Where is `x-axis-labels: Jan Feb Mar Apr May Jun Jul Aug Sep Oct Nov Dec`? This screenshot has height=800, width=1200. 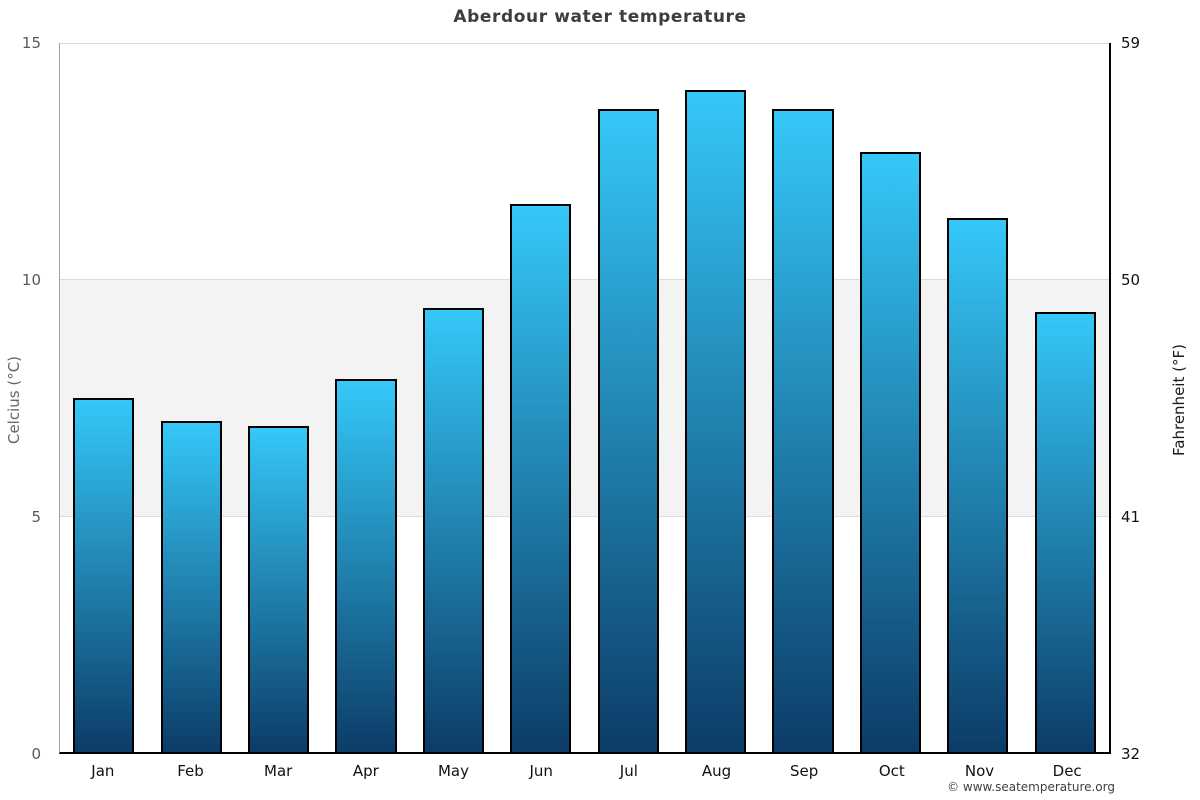 x-axis-labels: Jan Feb Mar Apr May Jun Jul Aug Sep Oct Nov Dec is located at coordinates (585, 773).